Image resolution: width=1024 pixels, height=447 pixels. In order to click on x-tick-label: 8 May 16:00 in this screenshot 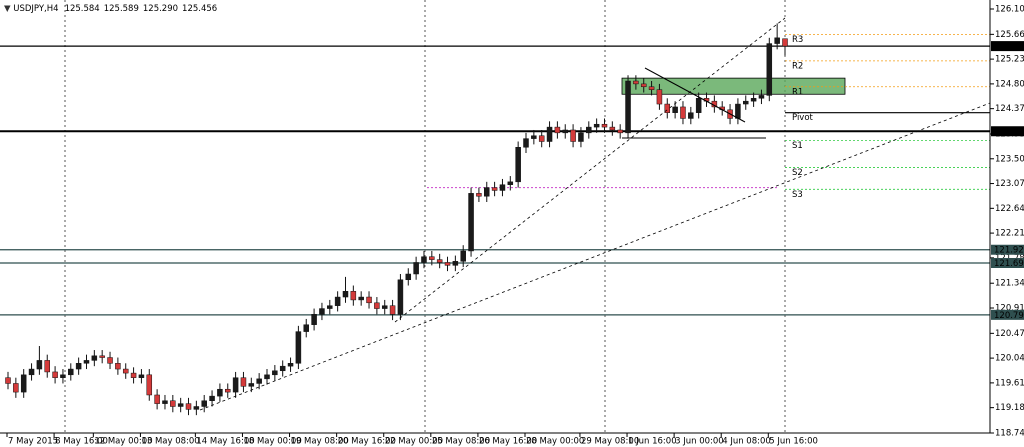, I will do `click(81, 442)`.